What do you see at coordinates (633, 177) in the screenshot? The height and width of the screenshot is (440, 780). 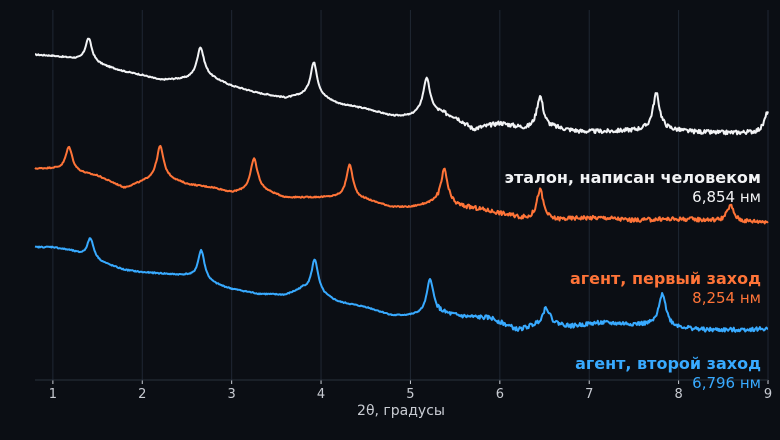 I see `series-name-1: эталон, написан человеком` at bounding box center [633, 177].